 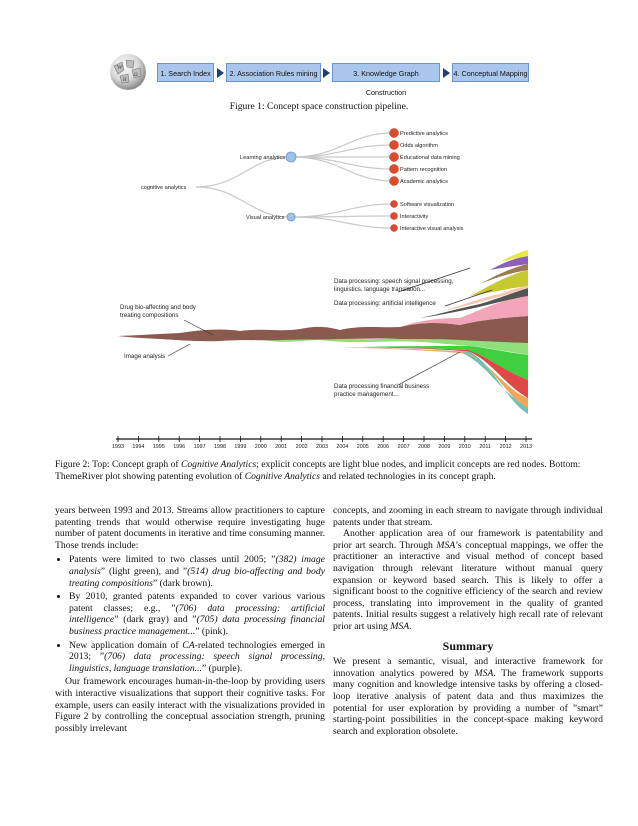 What do you see at coordinates (427, 205) in the screenshot?
I see `implicit-node-label: Software visualization` at bounding box center [427, 205].